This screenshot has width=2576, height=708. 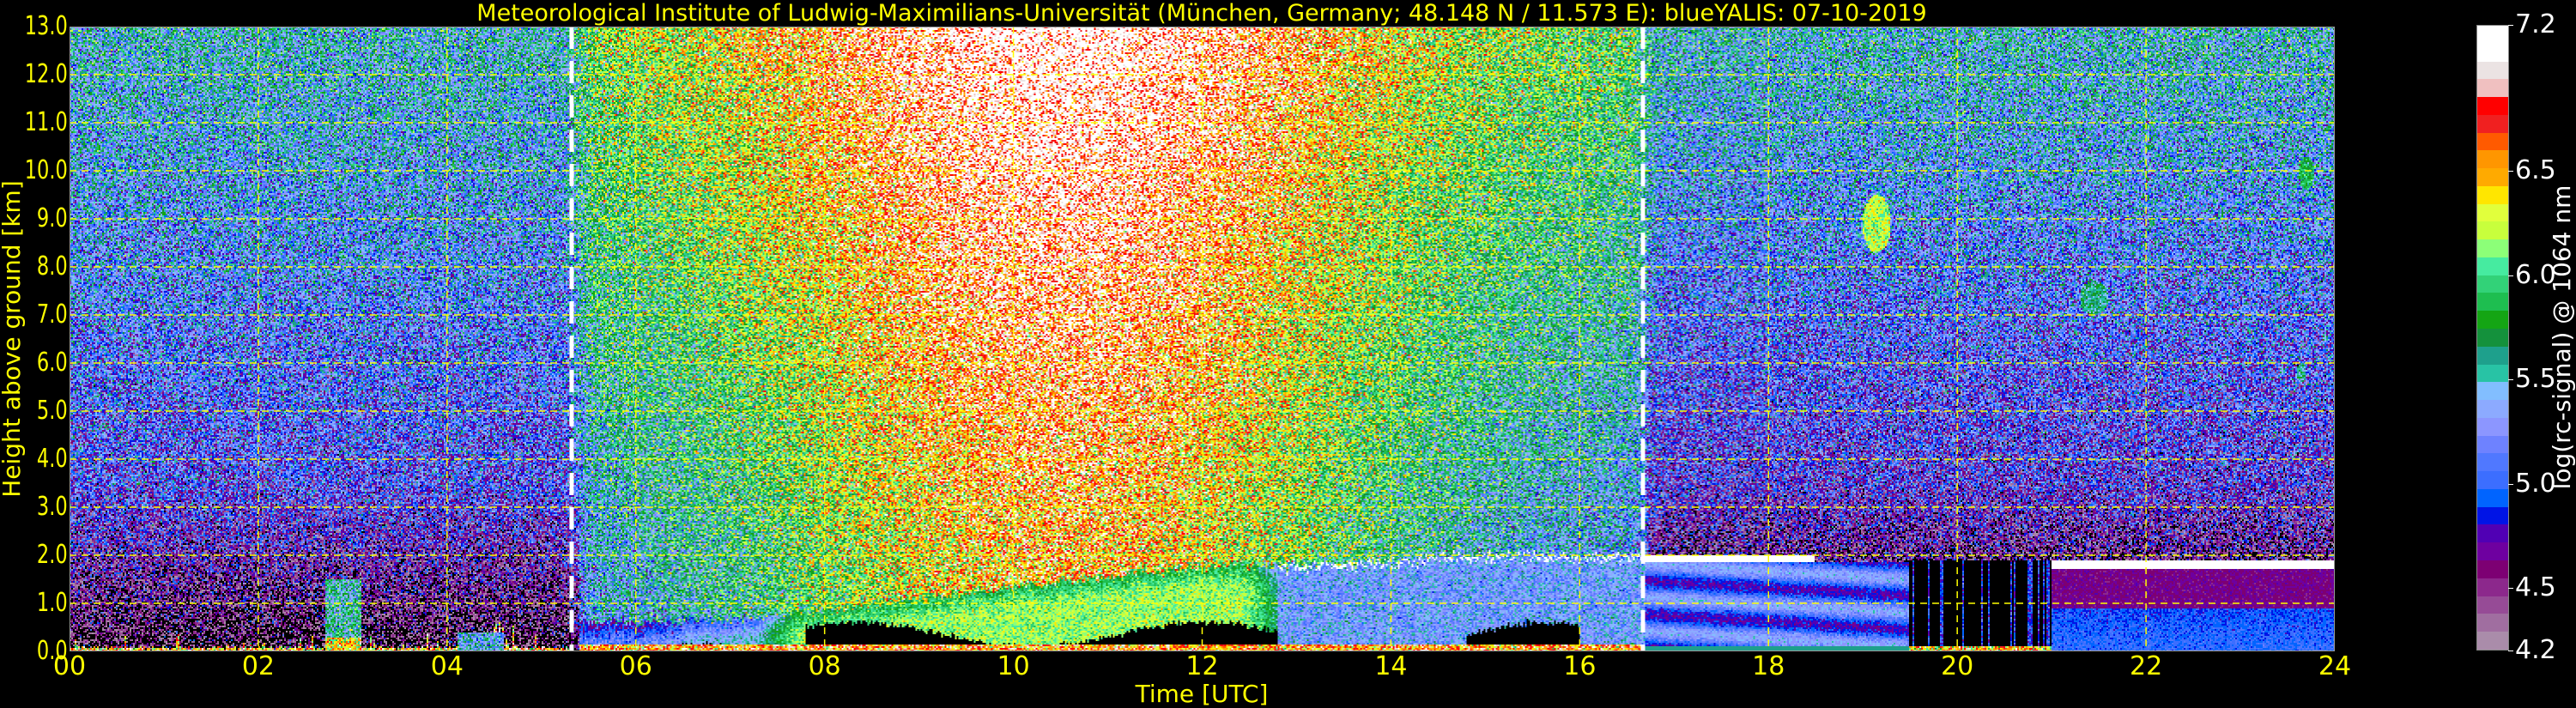 I want to click on y-tick-label: 9.0, so click(x=52, y=218).